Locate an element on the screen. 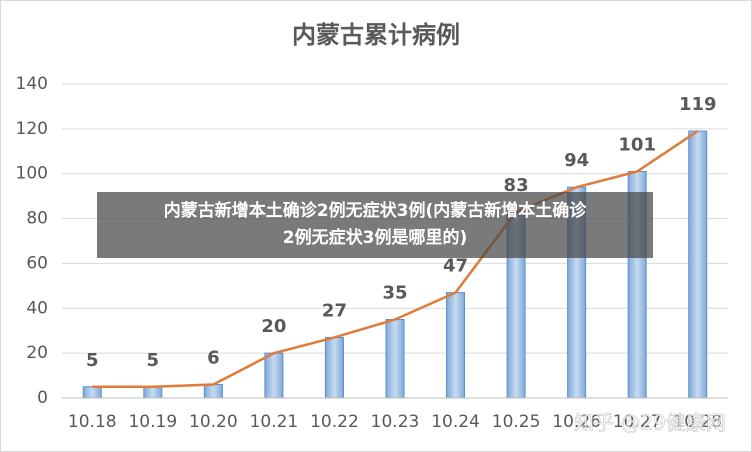 This screenshot has height=452, width=752. x-tick-label: 10.18 is located at coordinates (92, 422).